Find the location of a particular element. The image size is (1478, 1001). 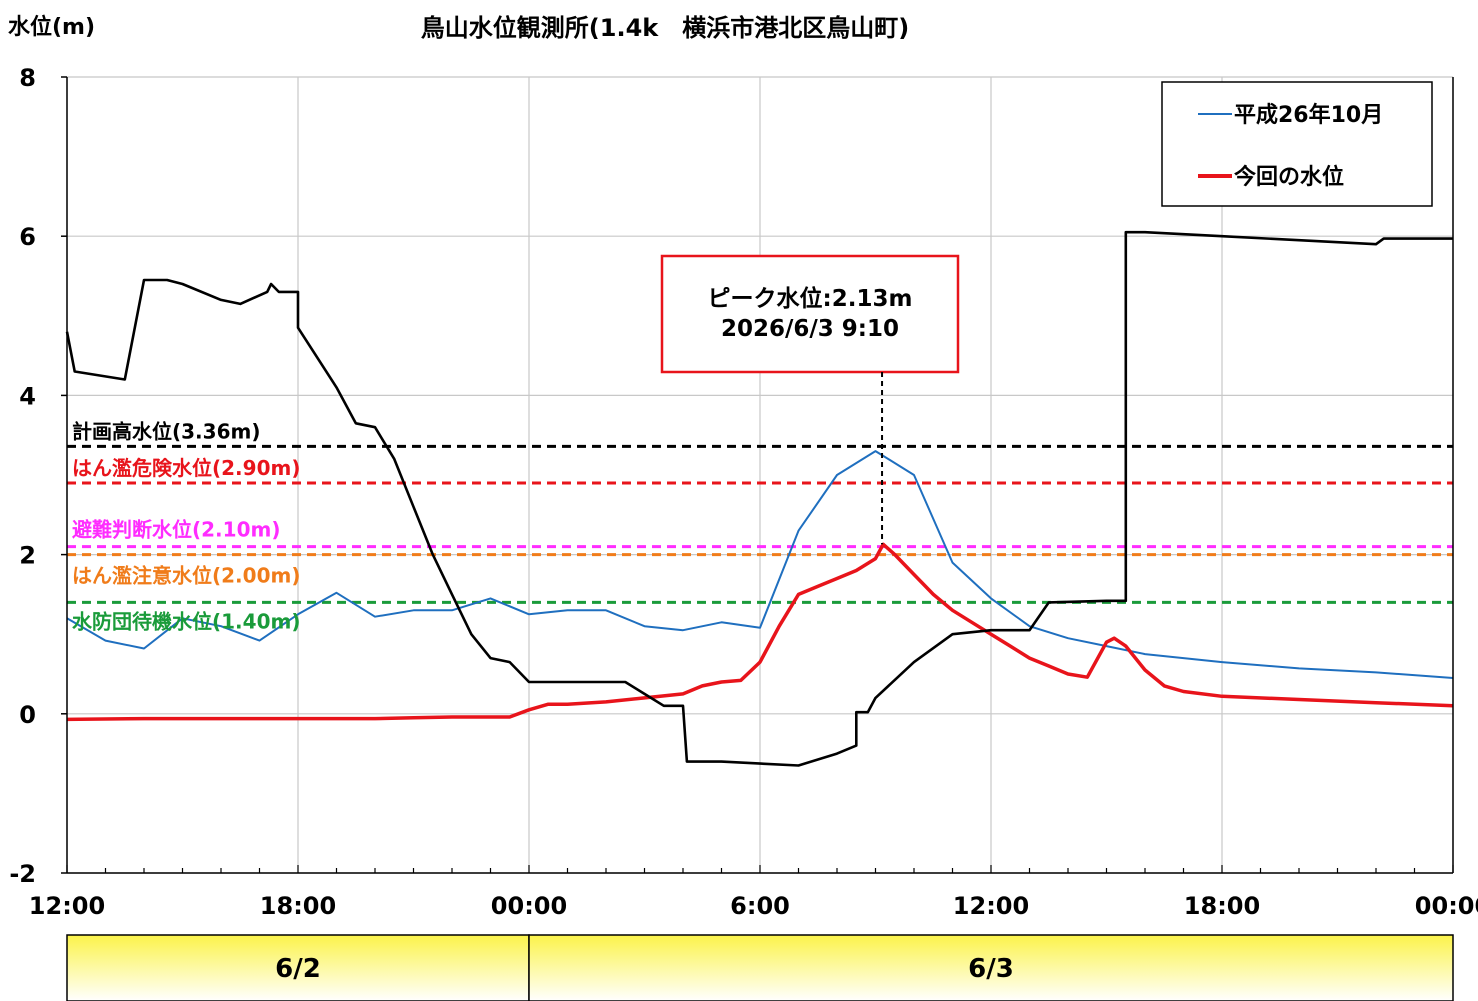

date-label: 6/3 is located at coordinates (991, 969).